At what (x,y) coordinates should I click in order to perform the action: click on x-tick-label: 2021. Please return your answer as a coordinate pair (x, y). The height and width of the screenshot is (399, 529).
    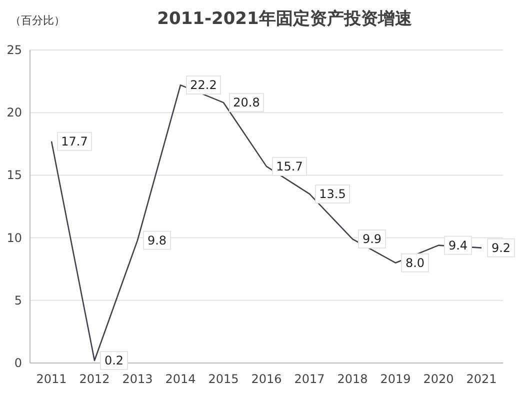
    Looking at the image, I should click on (481, 379).